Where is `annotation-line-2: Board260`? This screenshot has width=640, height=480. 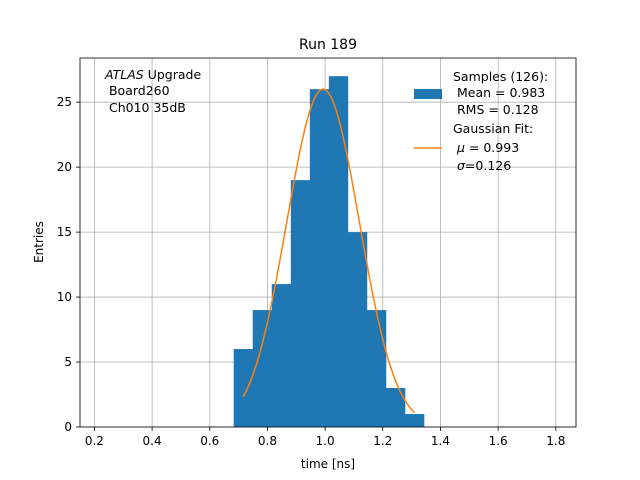
annotation-line-2: Board260 is located at coordinates (137, 90).